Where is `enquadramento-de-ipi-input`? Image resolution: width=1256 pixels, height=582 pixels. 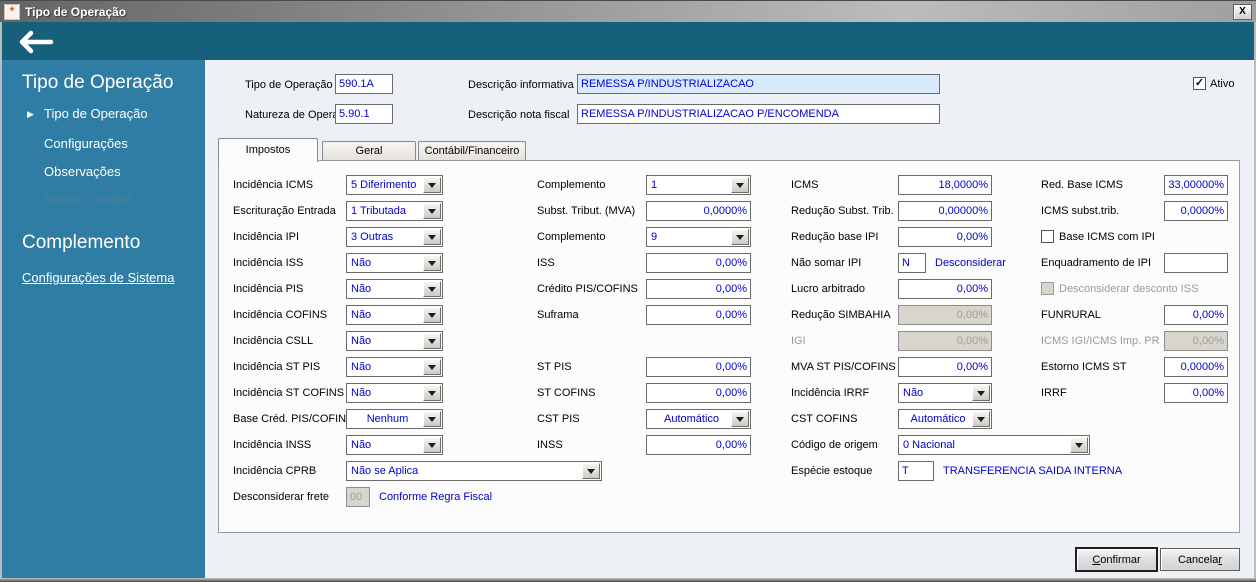 enquadramento-de-ipi-input is located at coordinates (1196, 263).